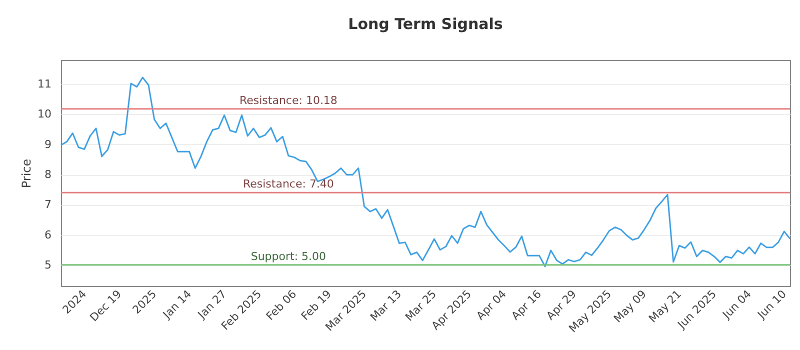  I want to click on x-tick-label: Apr 16, so click(526, 305).